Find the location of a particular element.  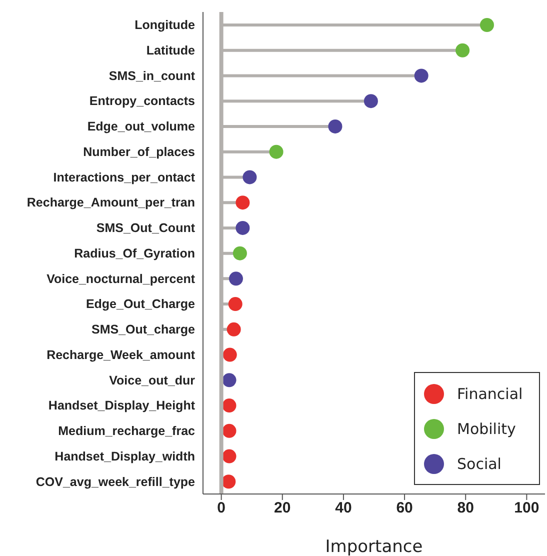

legend-label: Mobility is located at coordinates (486, 429).